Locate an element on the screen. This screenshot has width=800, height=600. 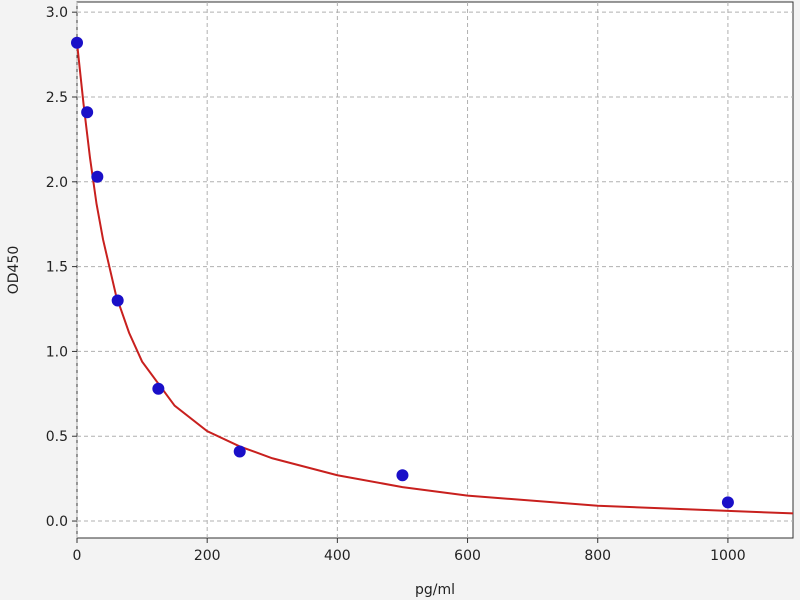
y-tick-label: 1.0 is located at coordinates (57, 352).